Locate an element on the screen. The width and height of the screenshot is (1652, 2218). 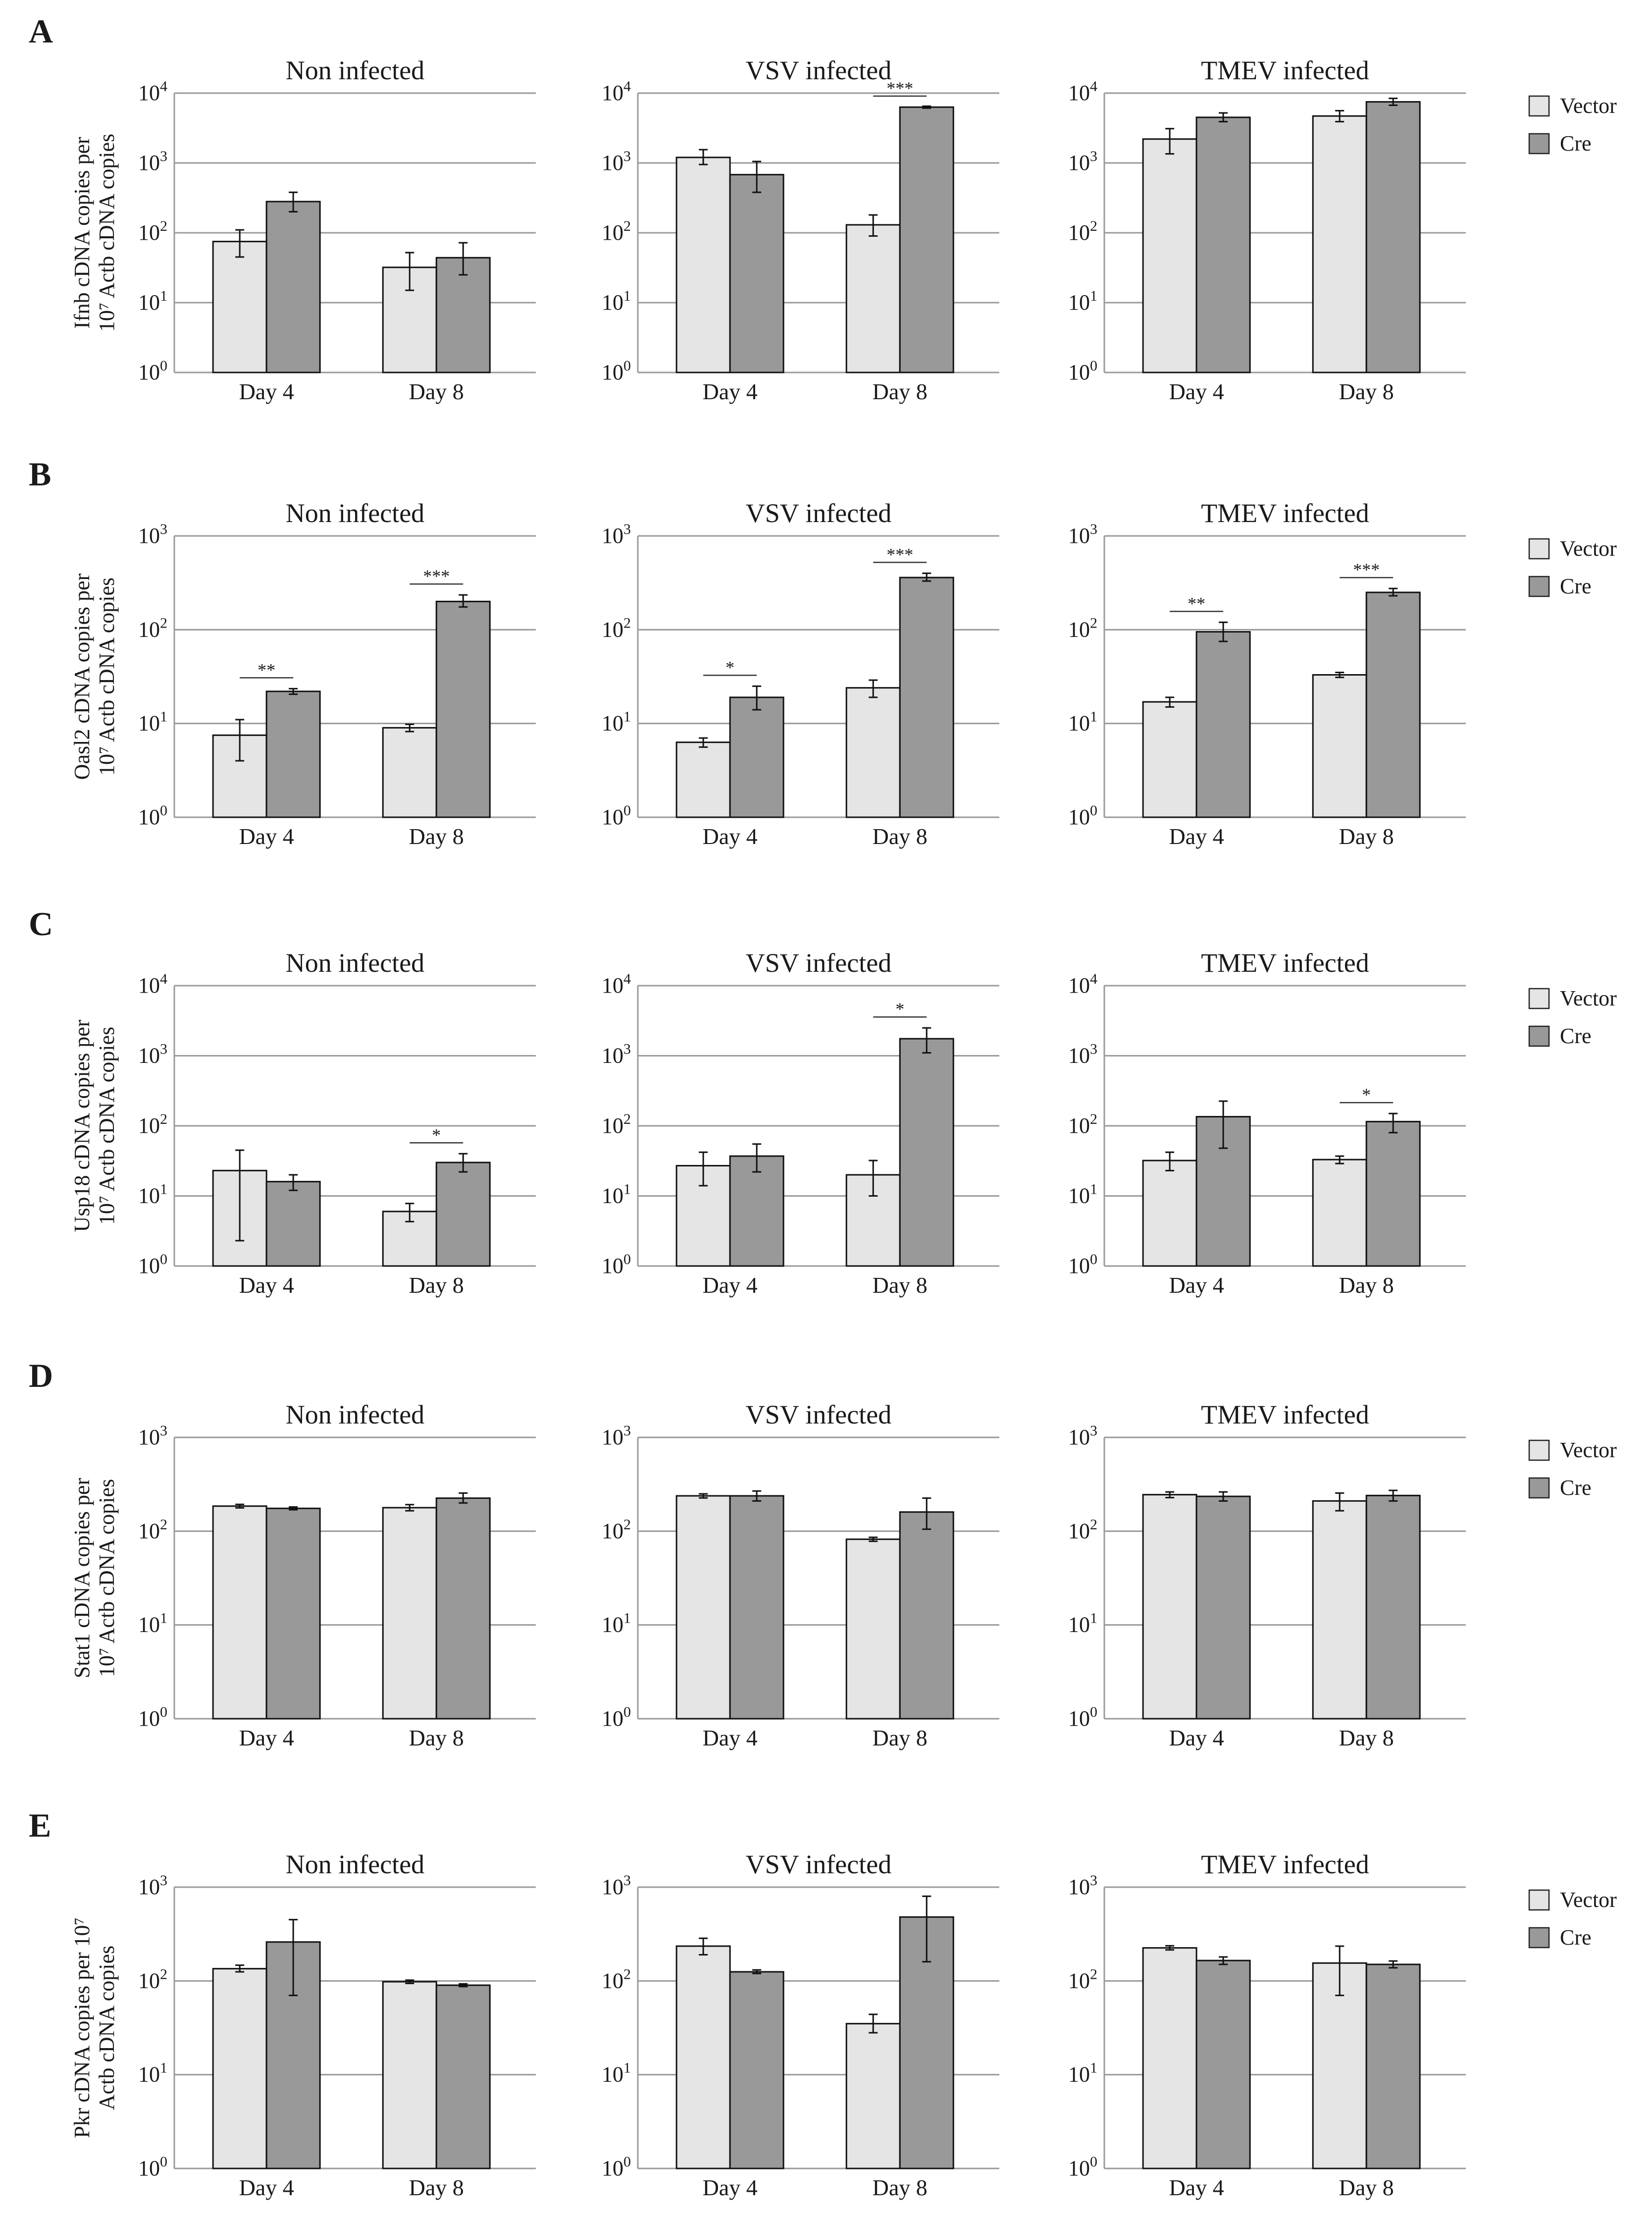
panel-letter: E is located at coordinates (40, 1825).